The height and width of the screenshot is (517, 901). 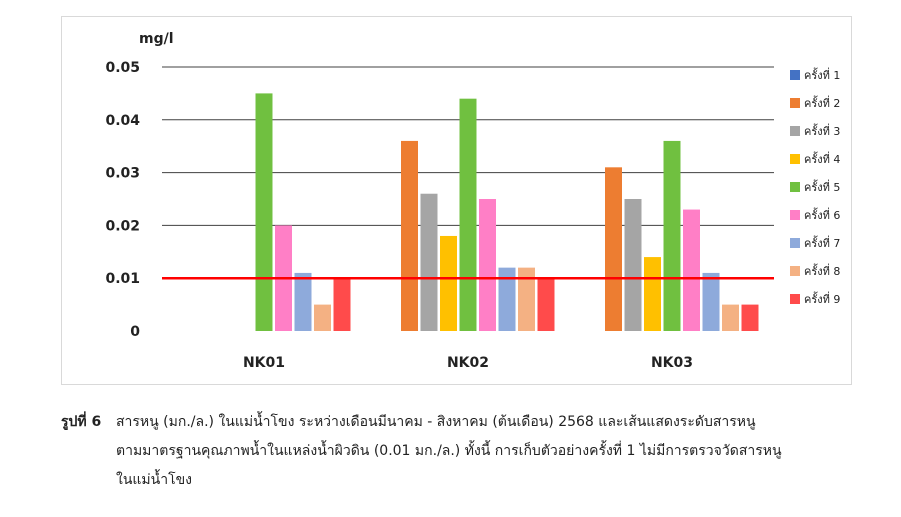 What do you see at coordinates (81, 422) in the screenshot?
I see `caption-label: รูปที่ 6` at bounding box center [81, 422].